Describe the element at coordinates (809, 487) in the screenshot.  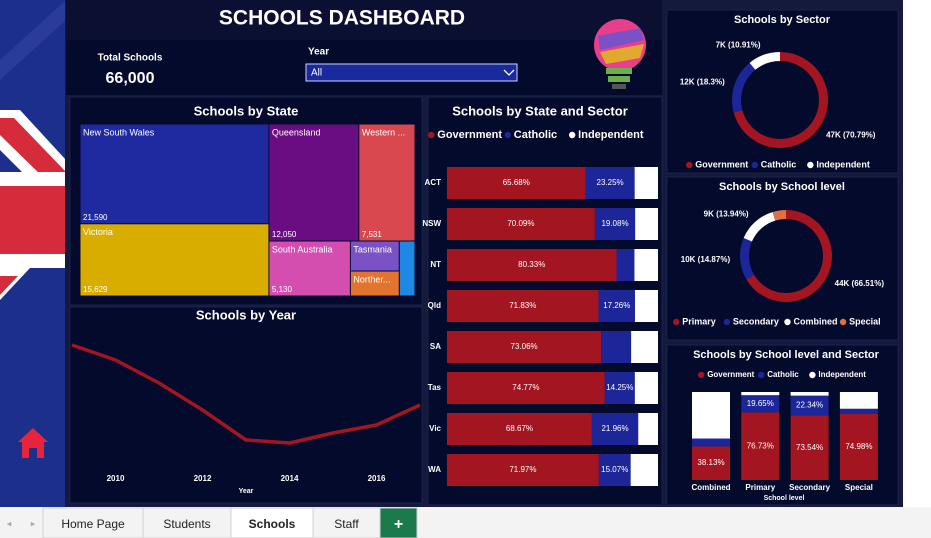
I see `x-tick-label: Secondary` at that location.